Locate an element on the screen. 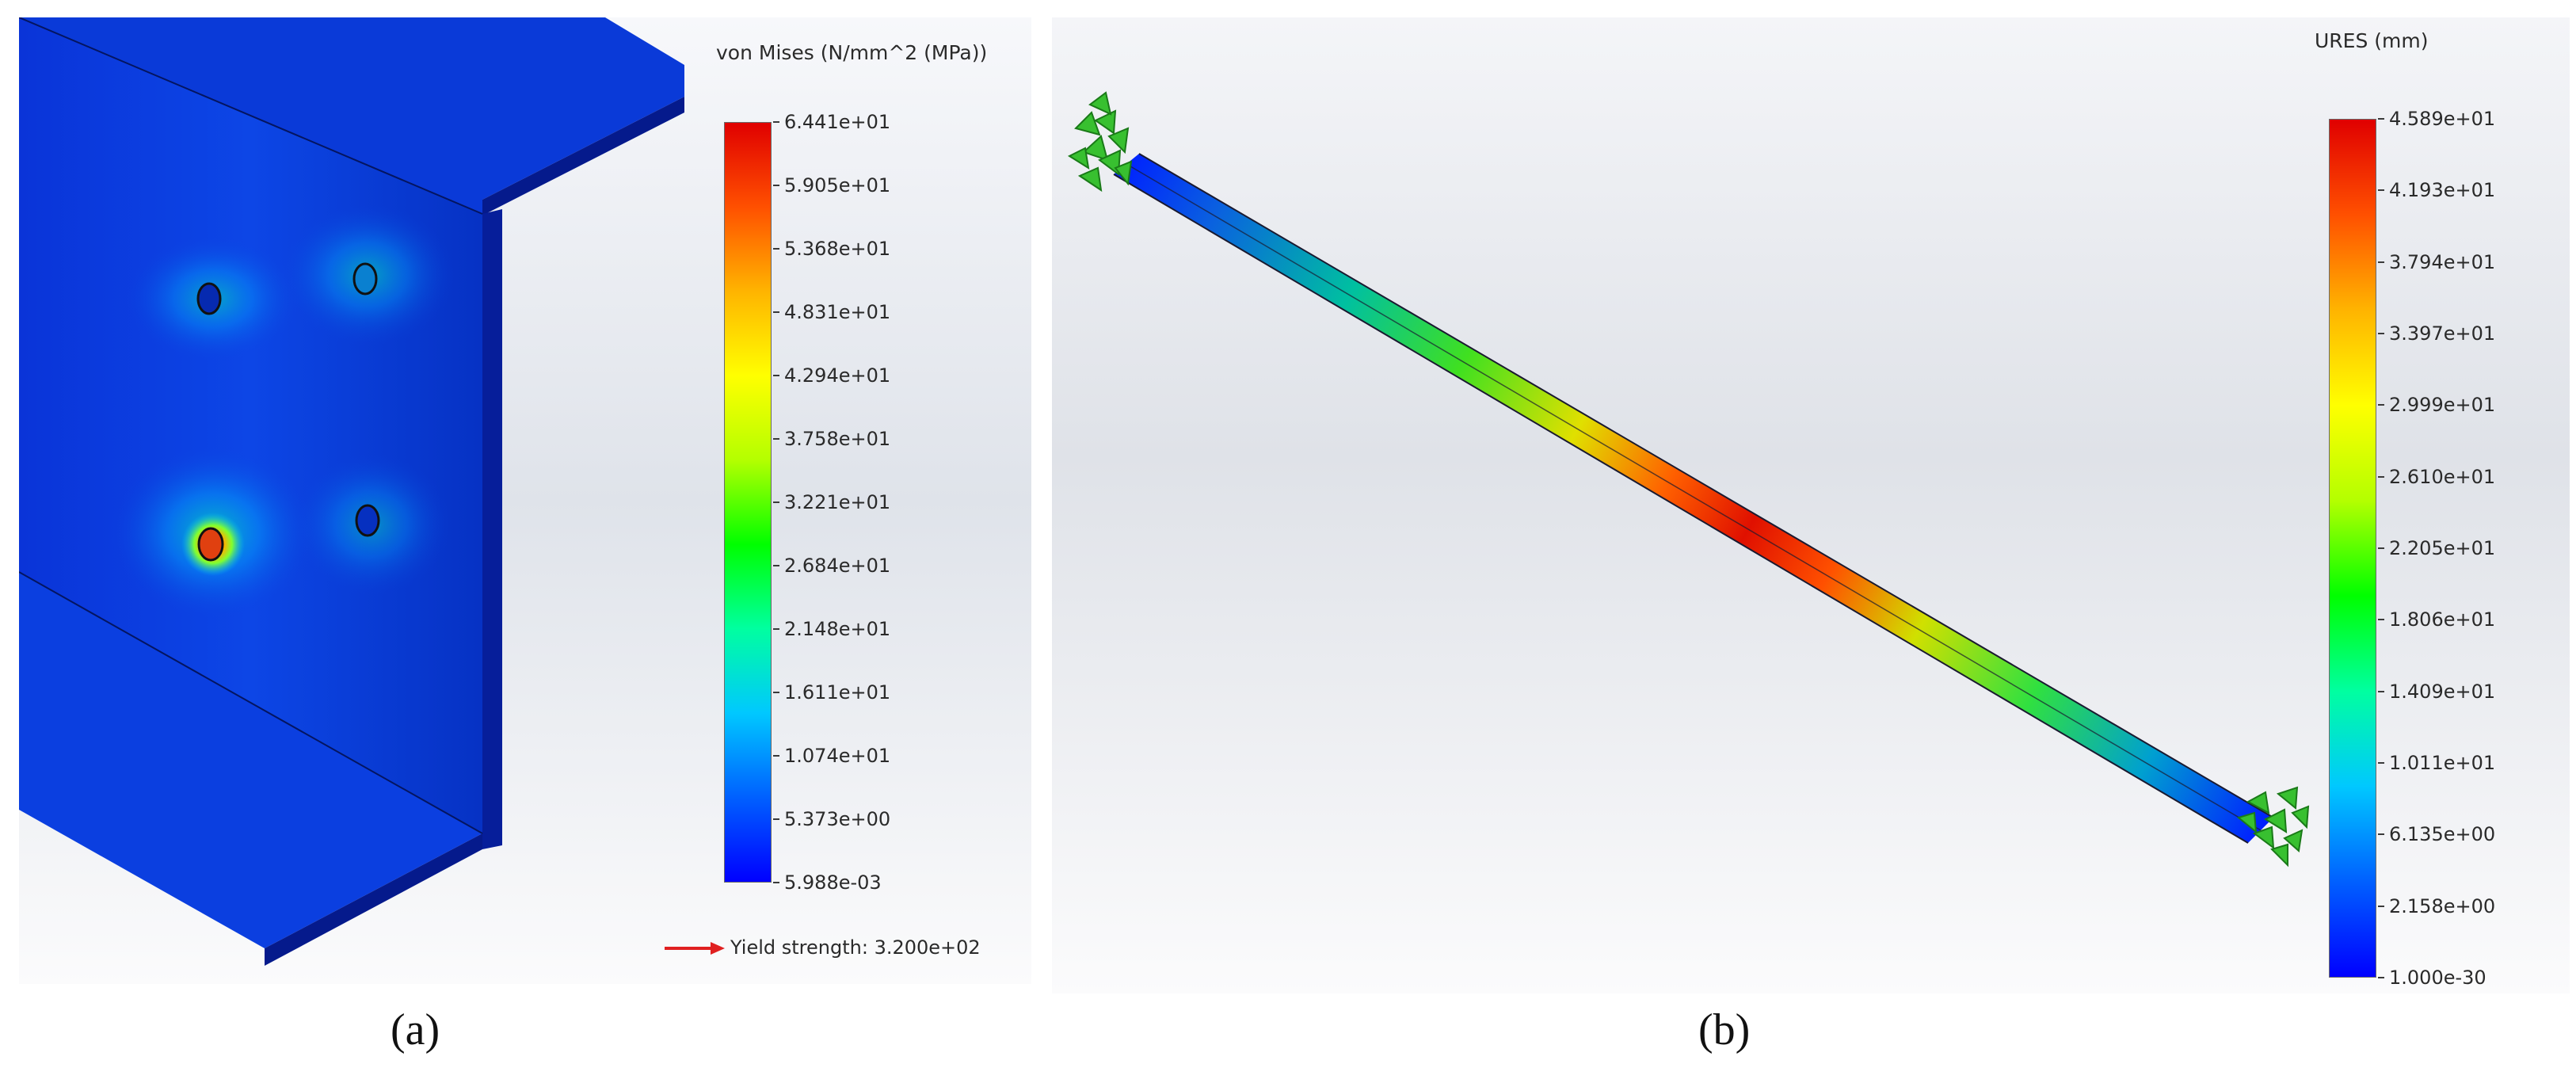  colorbar-tick-label: 5.368e+01 is located at coordinates (838, 249).